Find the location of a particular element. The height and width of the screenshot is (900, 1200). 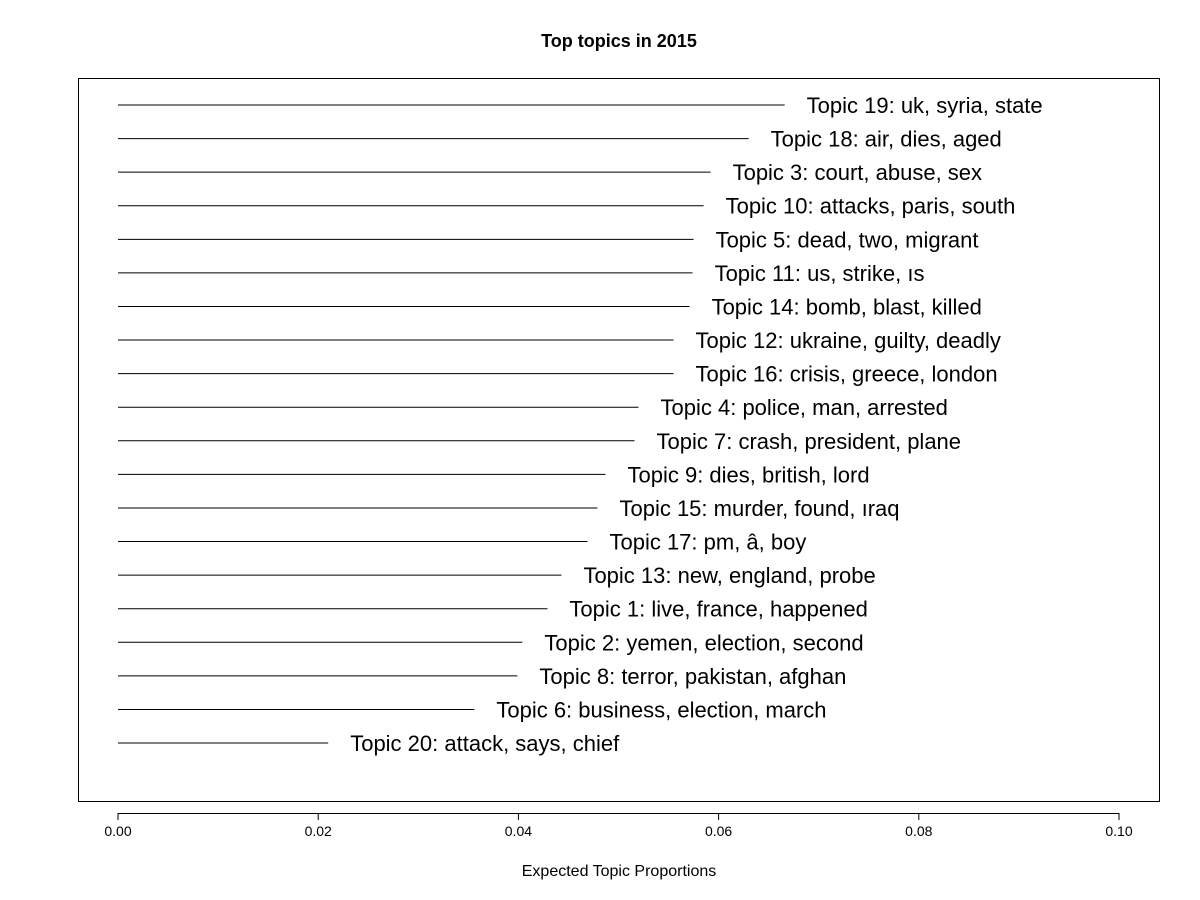

x-tick-label: 0.04 is located at coordinates (518, 831).